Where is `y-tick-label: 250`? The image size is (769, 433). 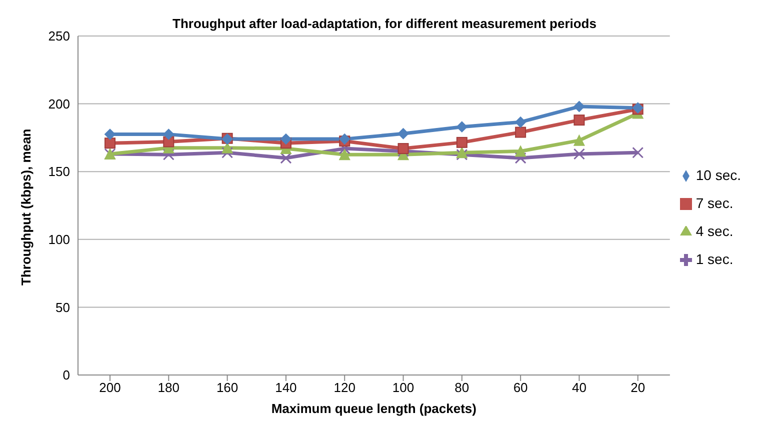
y-tick-label: 250 is located at coordinates (59, 36).